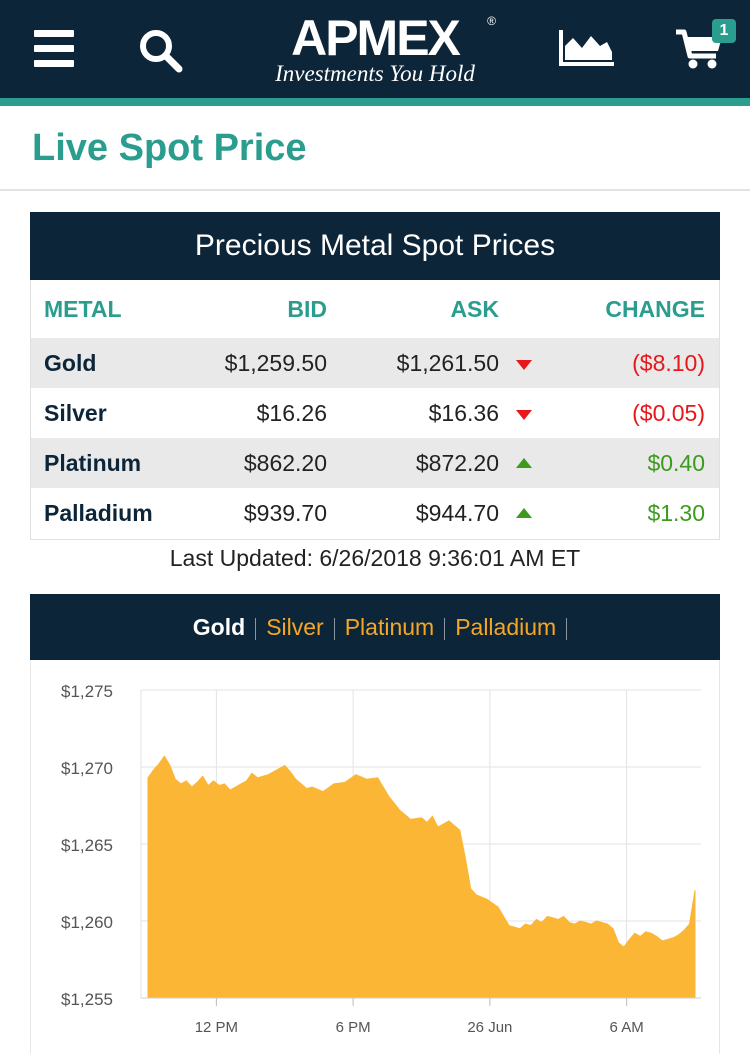 This screenshot has width=750, height=1054. I want to click on x-tick-label: 26 Jun, so click(489, 1027).